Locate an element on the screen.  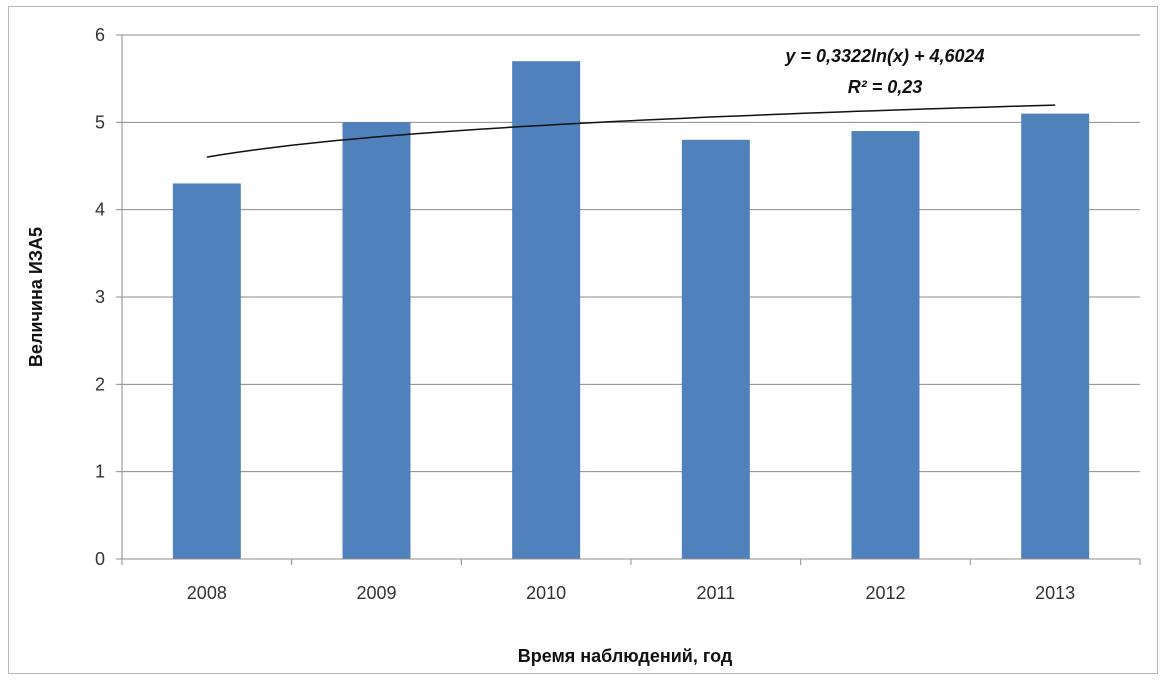
y-tick-label: 3 is located at coordinates (100, 297).